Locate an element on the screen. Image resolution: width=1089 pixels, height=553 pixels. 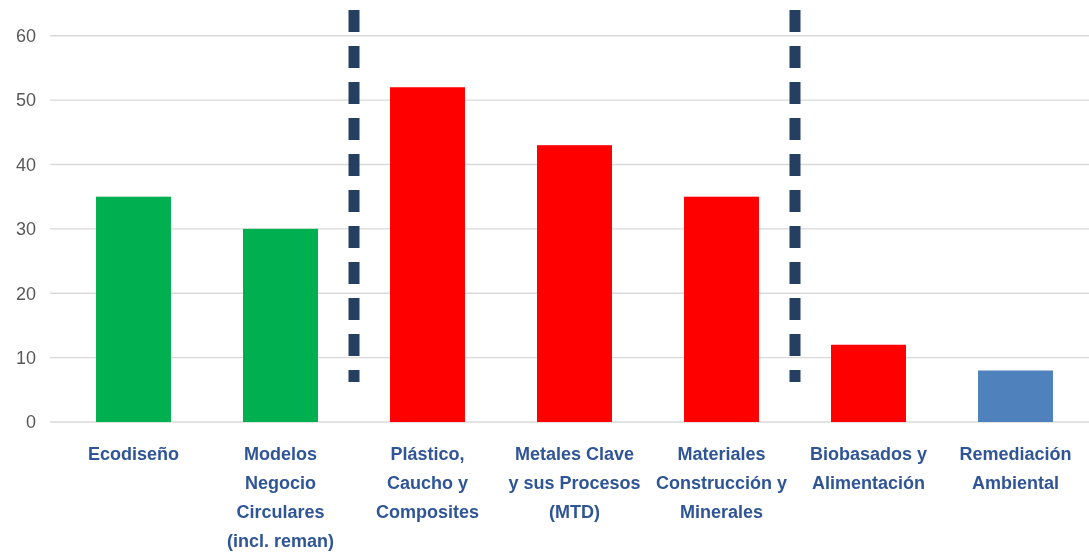
x-tick-label: Materiales Construcción y Minerales is located at coordinates (721, 483).